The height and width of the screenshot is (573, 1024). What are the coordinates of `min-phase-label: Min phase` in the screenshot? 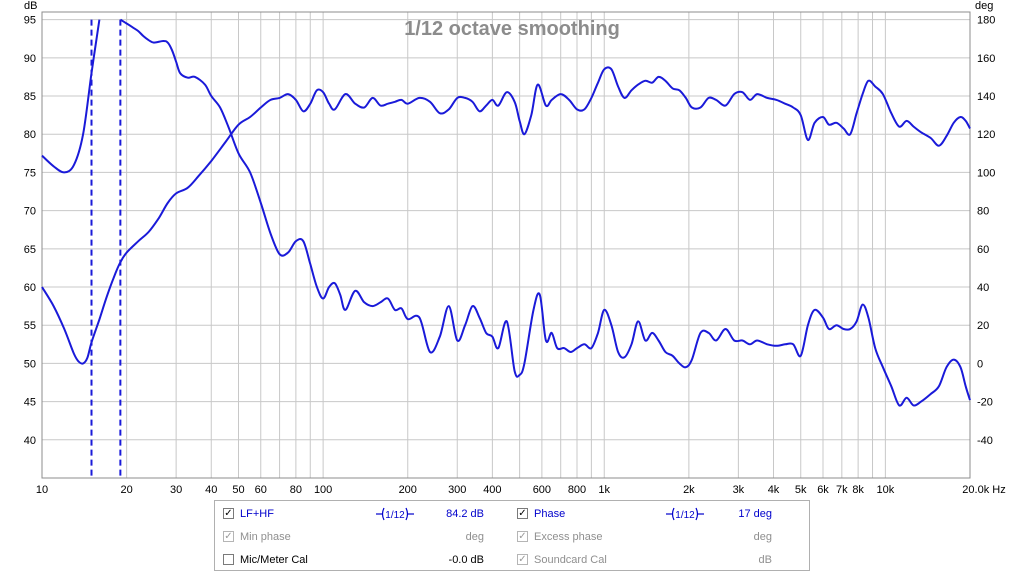 It's located at (265, 537).